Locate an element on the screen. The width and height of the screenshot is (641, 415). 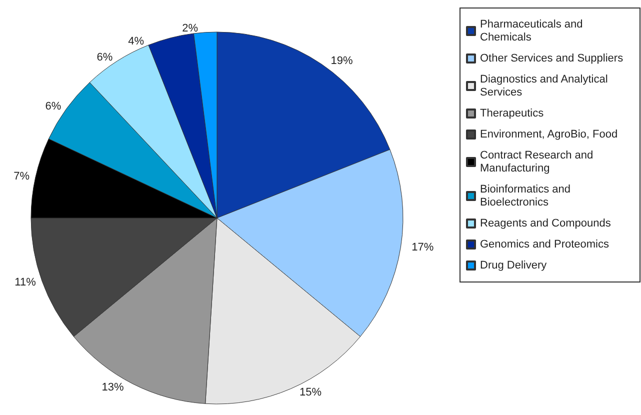
legend-label: Genomics and Proteomics is located at coordinates (545, 244).